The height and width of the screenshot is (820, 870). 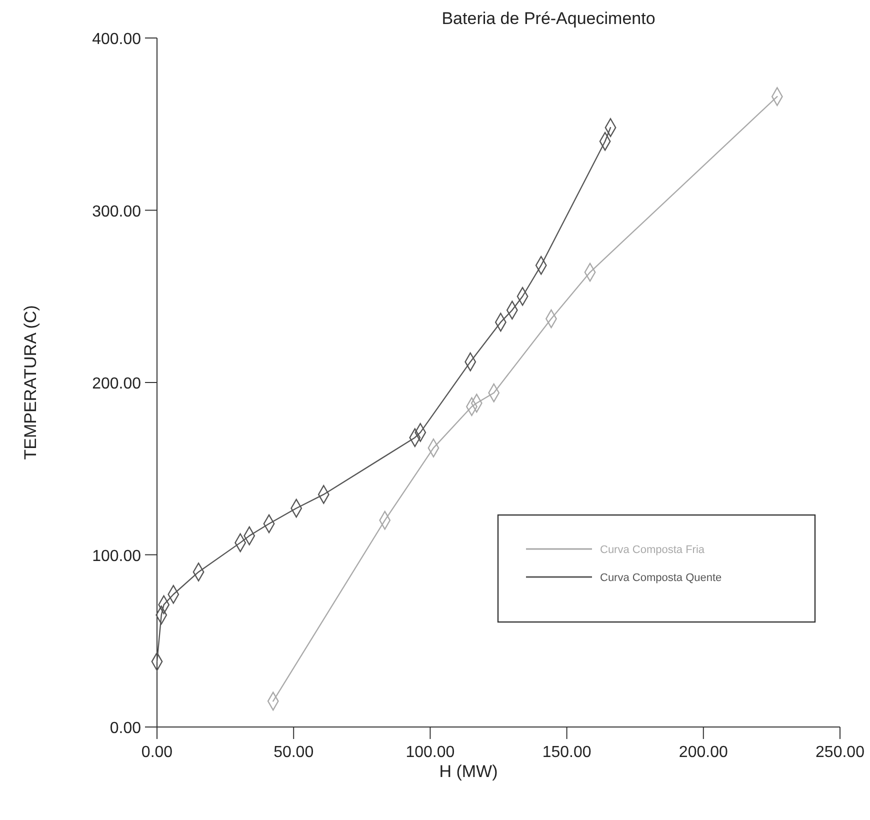 What do you see at coordinates (549, 18) in the screenshot?
I see `chart-title: Bateria de Pré-Aquecimento` at bounding box center [549, 18].